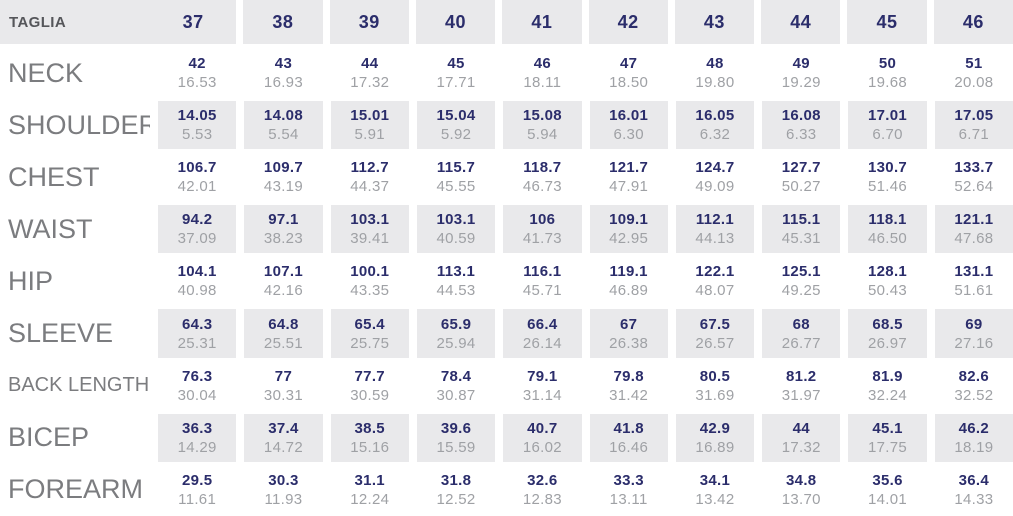 Image resolution: width=1013 pixels, height=516 pixels. What do you see at coordinates (715, 324) in the screenshot?
I see `cm-value: 67.5` at bounding box center [715, 324].